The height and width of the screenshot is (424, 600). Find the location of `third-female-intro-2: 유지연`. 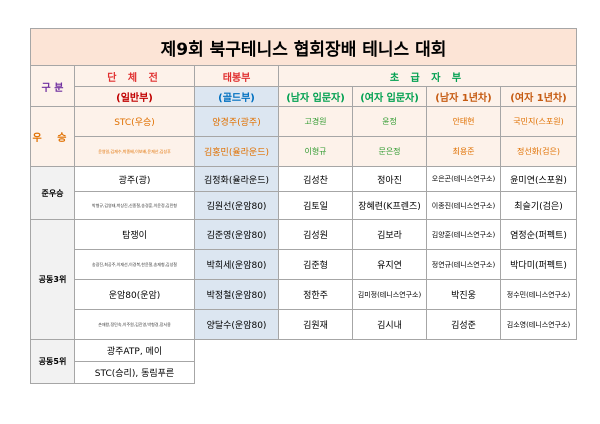

third-female-intro-2: 유지연 is located at coordinates (389, 264).